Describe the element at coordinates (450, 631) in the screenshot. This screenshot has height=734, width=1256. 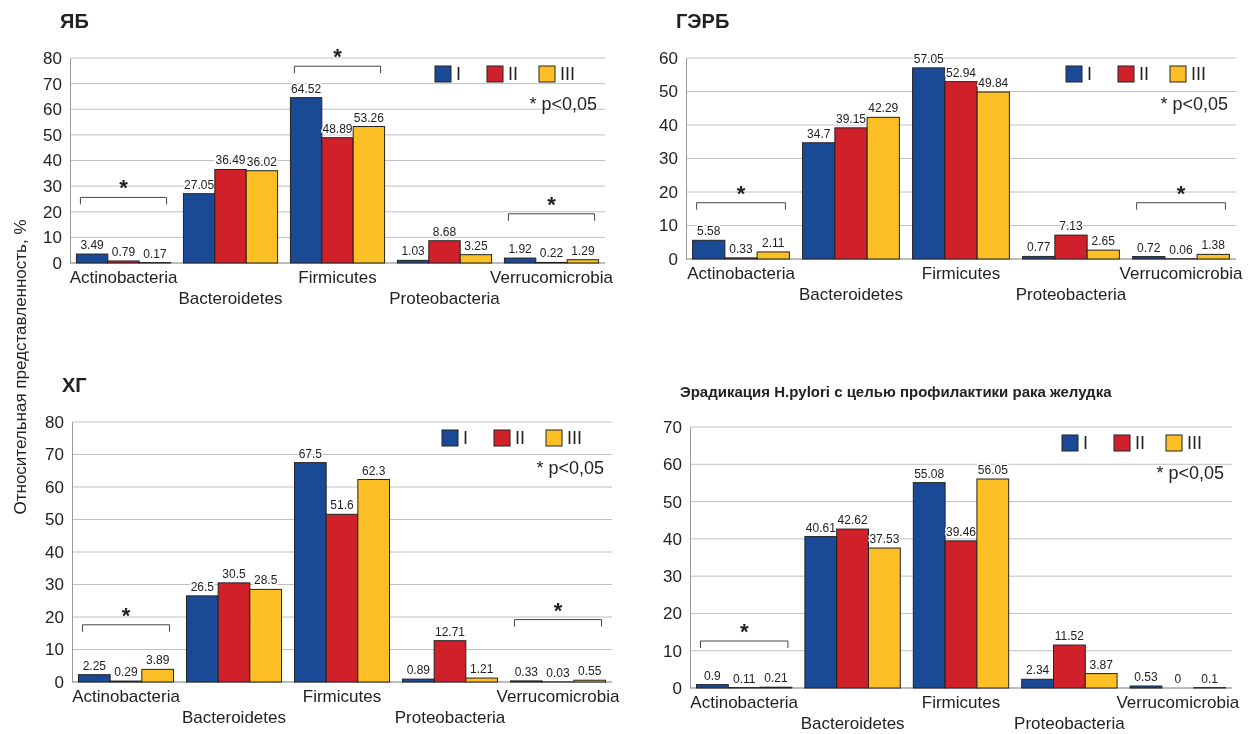
I see `data-label: 12.71` at that location.